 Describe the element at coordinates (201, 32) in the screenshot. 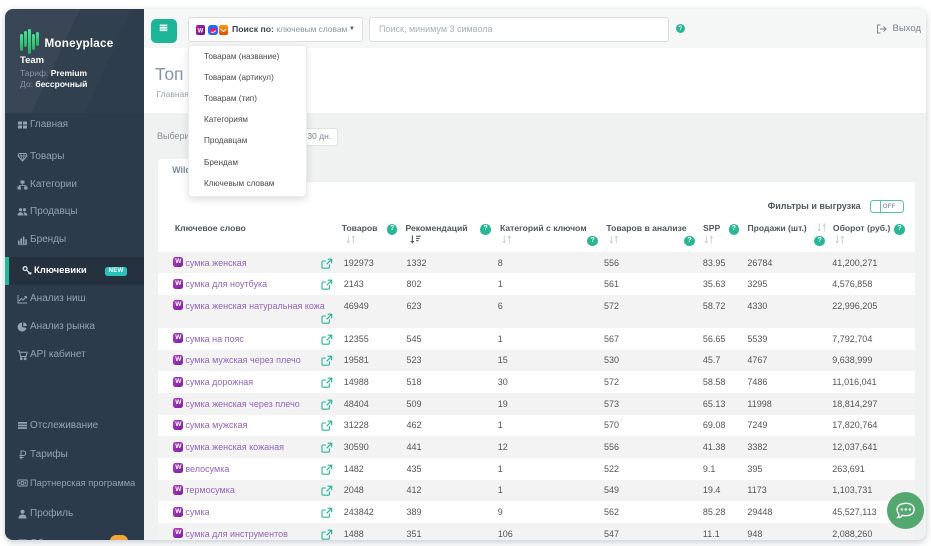

I see `svg-text: W` at that location.